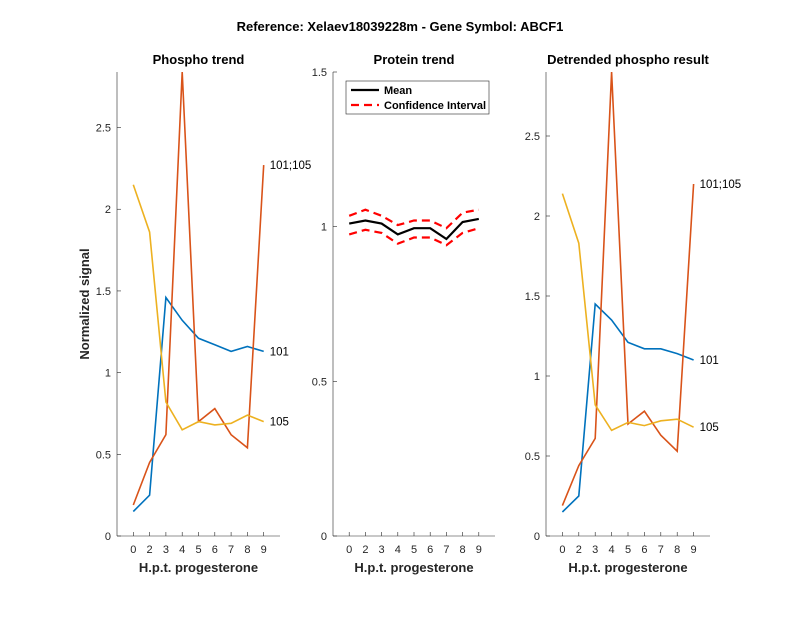 The width and height of the screenshot is (800, 618). I want to click on legend-entry-confidence-interval: Confidence Interval, so click(435, 106).